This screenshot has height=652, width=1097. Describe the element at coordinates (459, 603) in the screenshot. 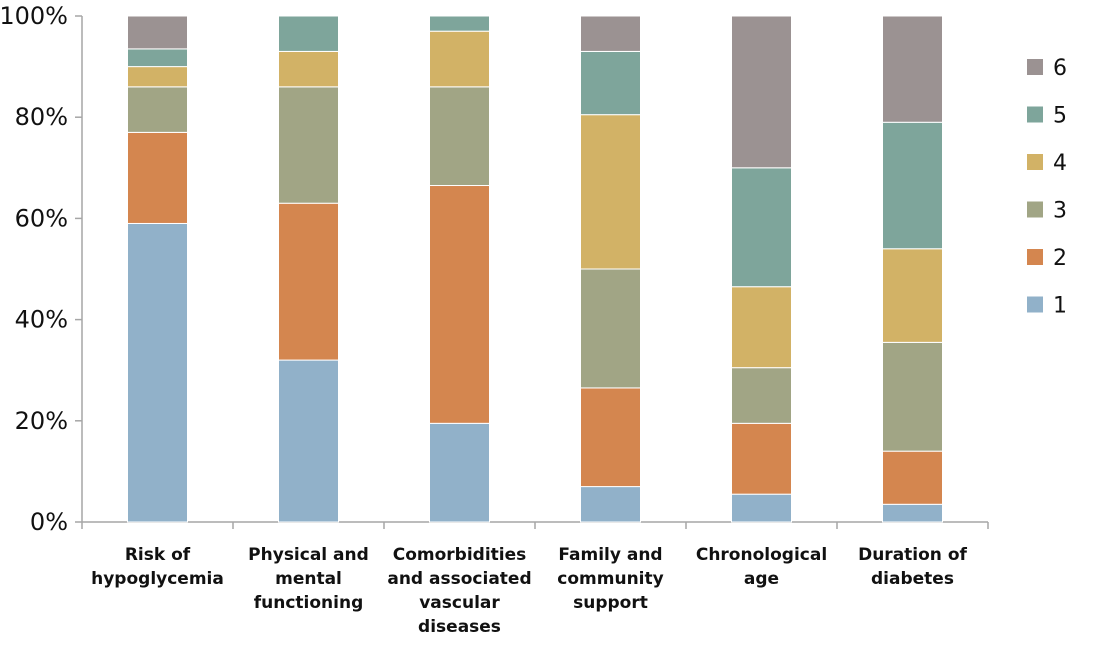

I see `x-category-label-line: vascular` at that location.